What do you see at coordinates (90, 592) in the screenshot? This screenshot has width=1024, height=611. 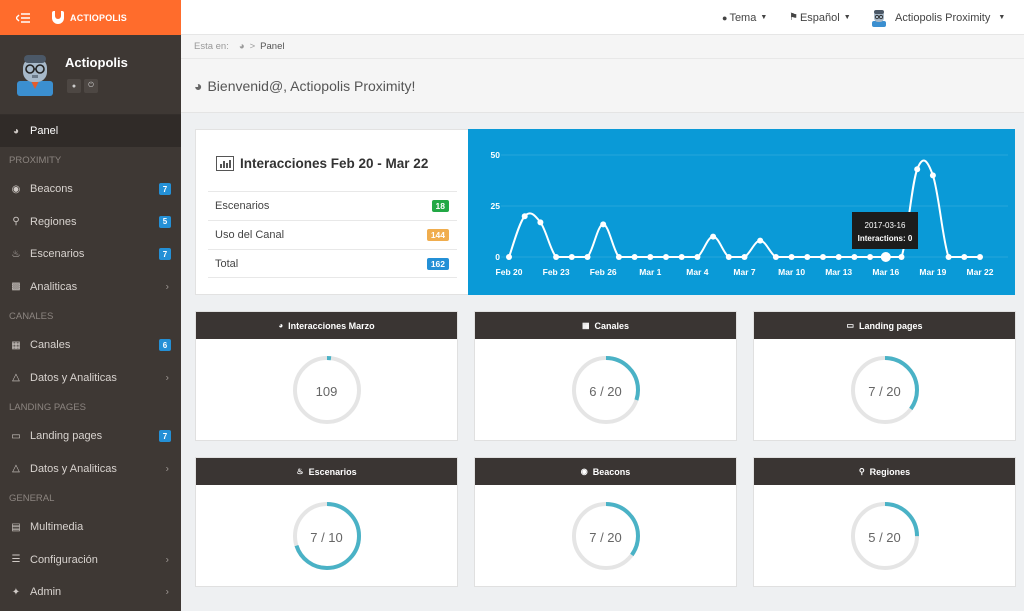 I see `sidebar-item-admin: ✦ Admin ›` at bounding box center [90, 592].